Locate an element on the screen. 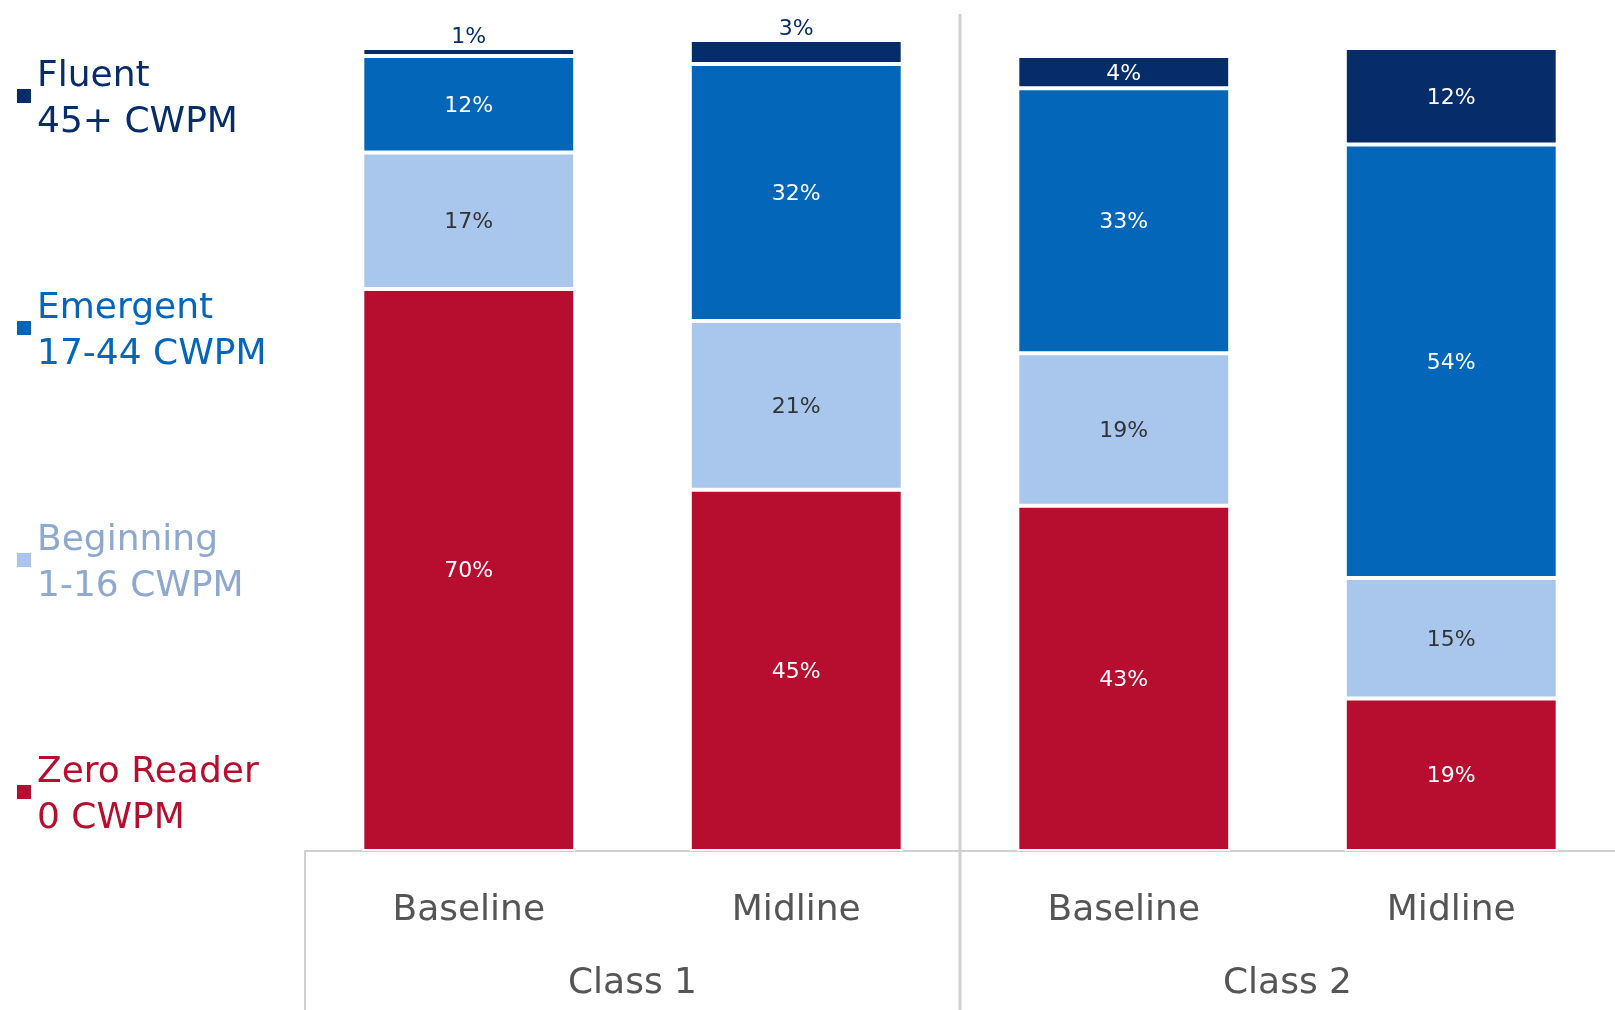 The image size is (1615, 1010). data-label: 43% is located at coordinates (1124, 678).